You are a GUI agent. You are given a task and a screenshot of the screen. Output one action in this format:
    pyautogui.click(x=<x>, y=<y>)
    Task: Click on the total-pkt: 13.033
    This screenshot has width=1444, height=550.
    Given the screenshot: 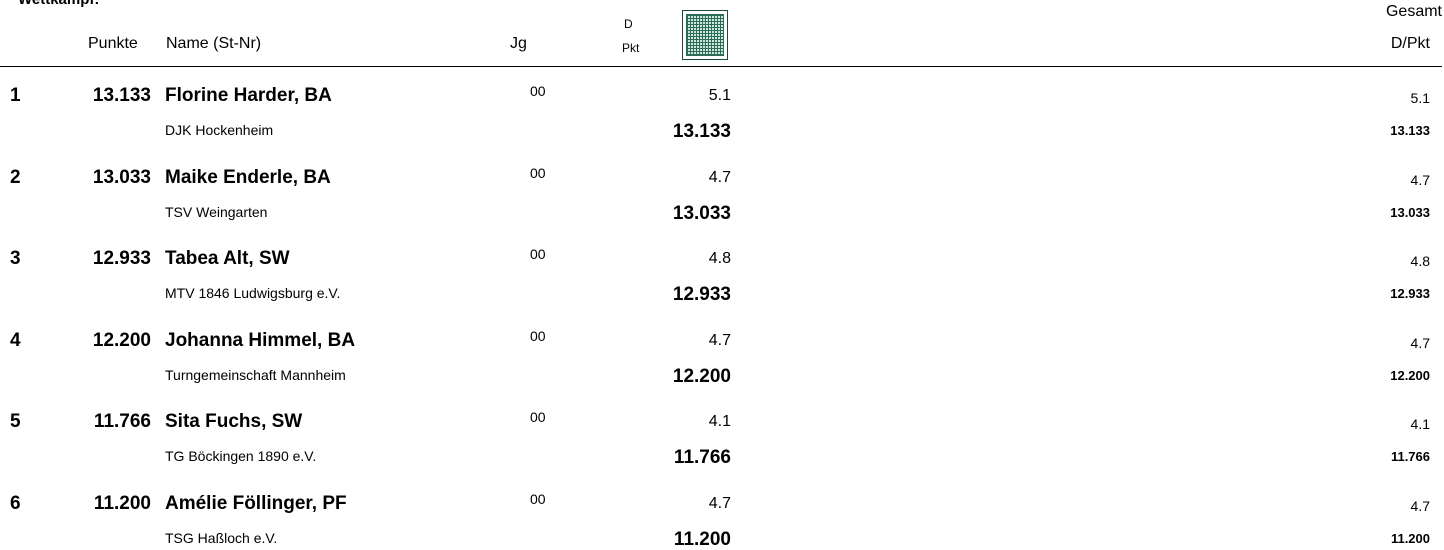 What is the action you would take?
    pyautogui.click(x=1410, y=212)
    